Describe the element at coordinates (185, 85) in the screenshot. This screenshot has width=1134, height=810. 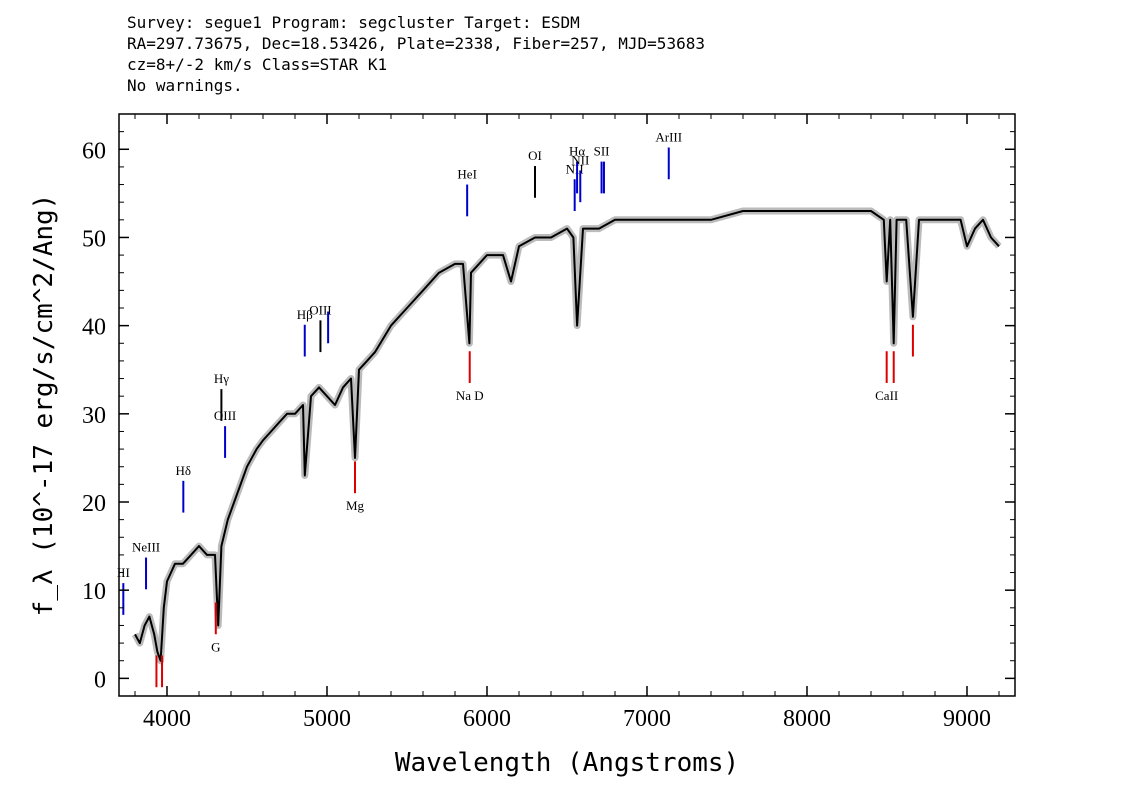
I see `header-warnings-line: No warnings.` at that location.